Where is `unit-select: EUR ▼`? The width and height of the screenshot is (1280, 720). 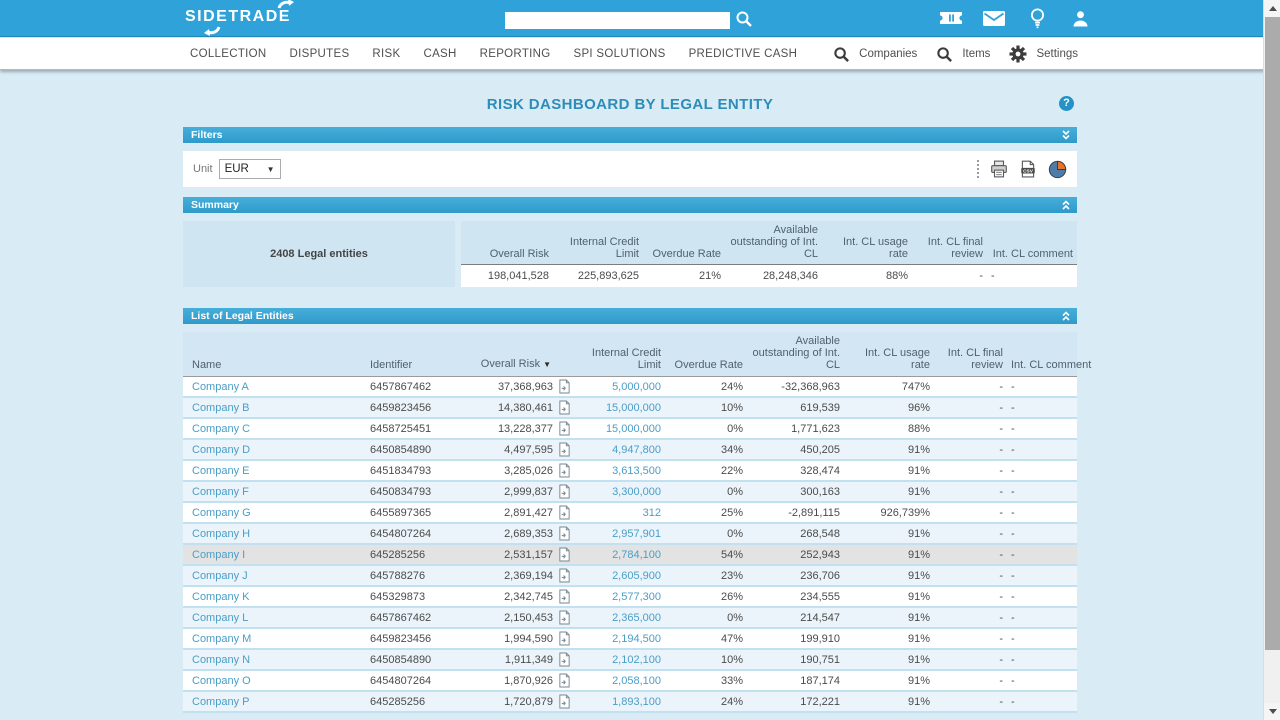
unit-select: EUR ▼ is located at coordinates (249, 169).